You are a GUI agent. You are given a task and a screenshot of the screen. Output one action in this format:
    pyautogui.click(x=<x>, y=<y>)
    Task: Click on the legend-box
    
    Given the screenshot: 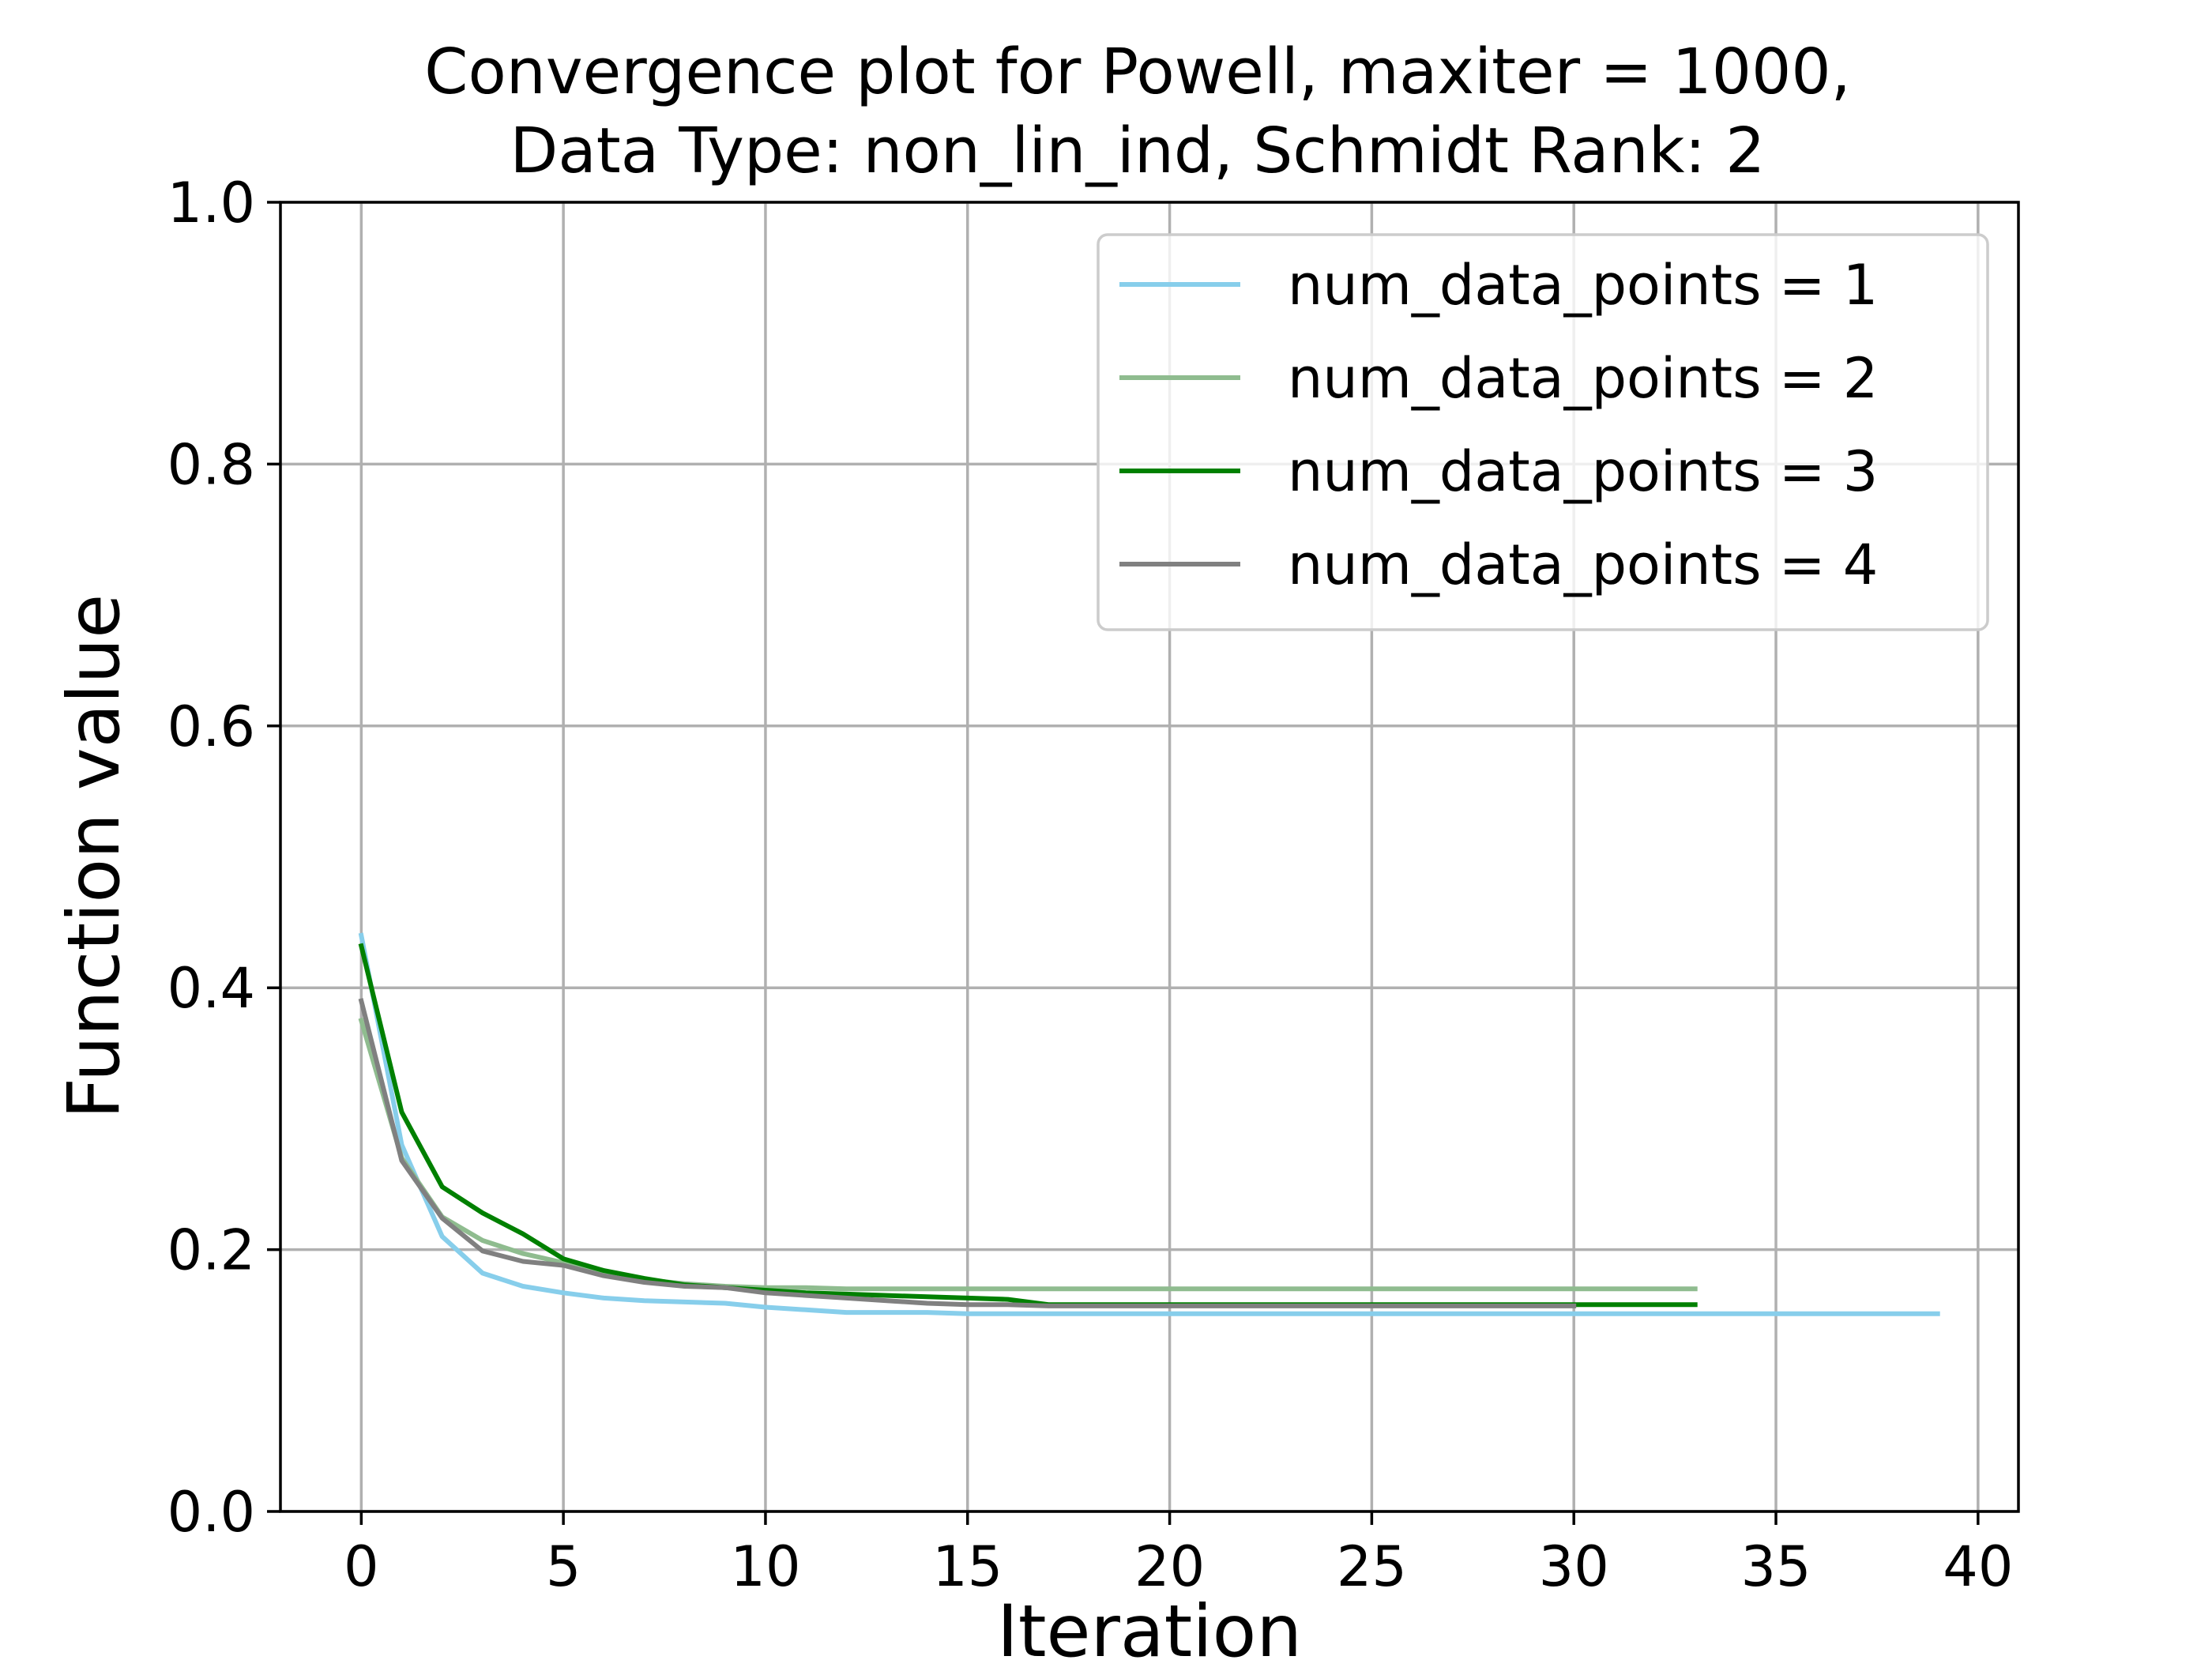 What is the action you would take?
    pyautogui.click(x=1543, y=432)
    